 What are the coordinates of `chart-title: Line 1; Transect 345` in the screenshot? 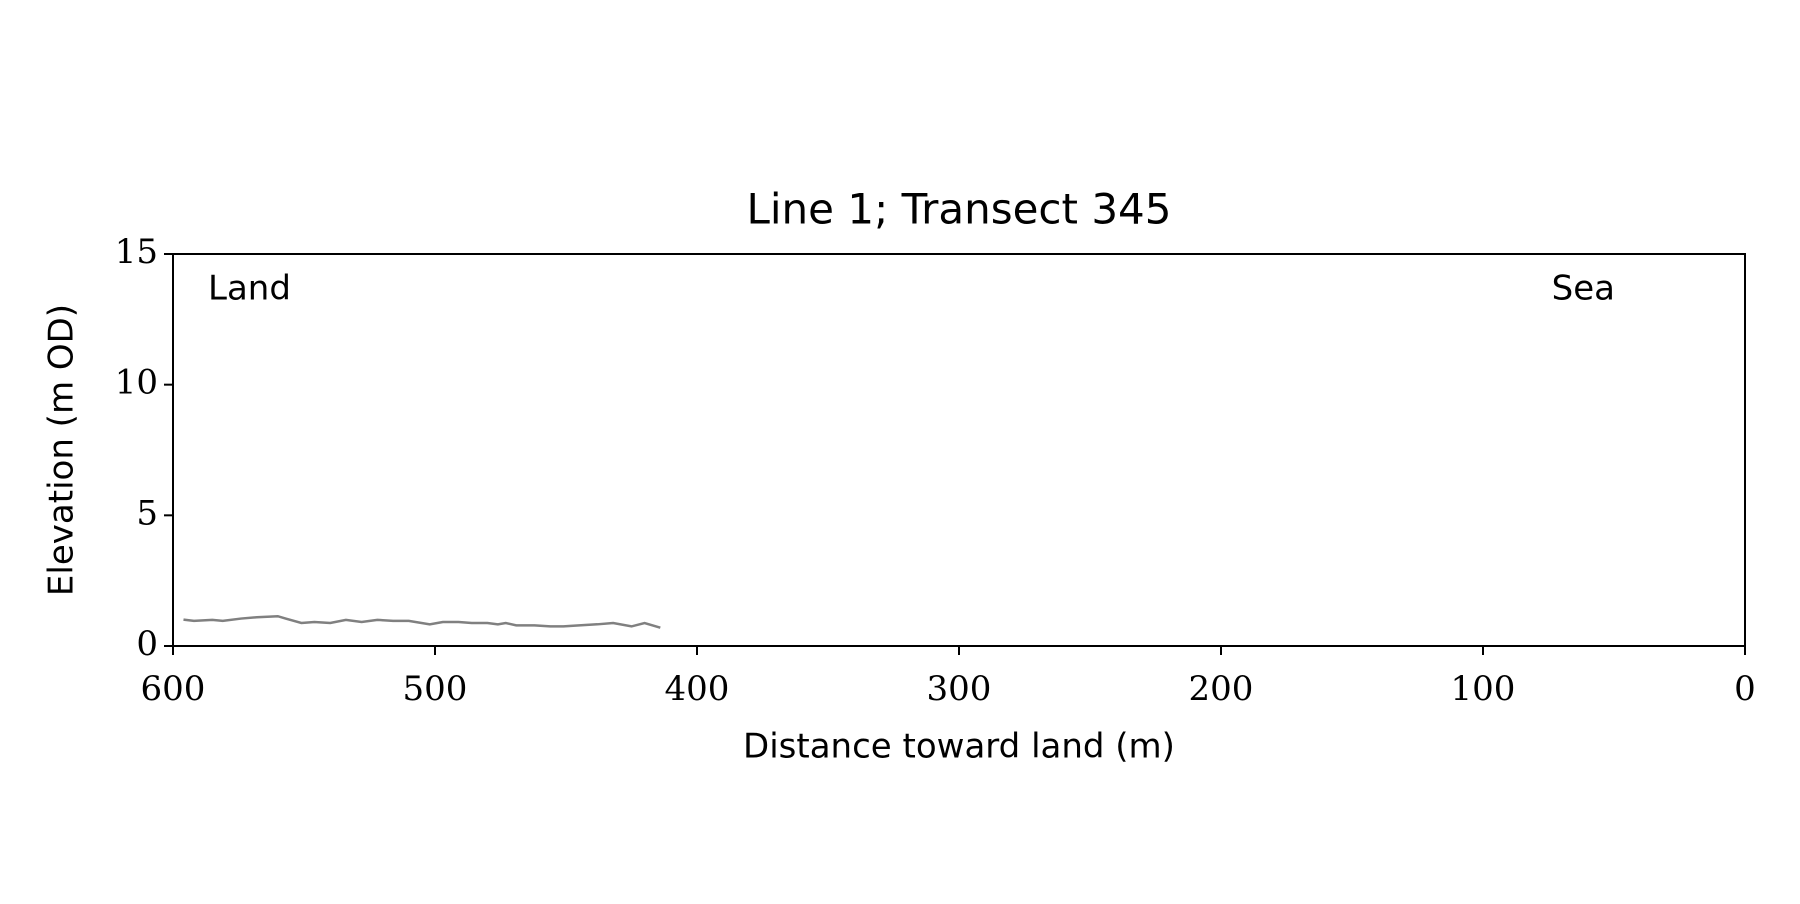 It's located at (958, 209).